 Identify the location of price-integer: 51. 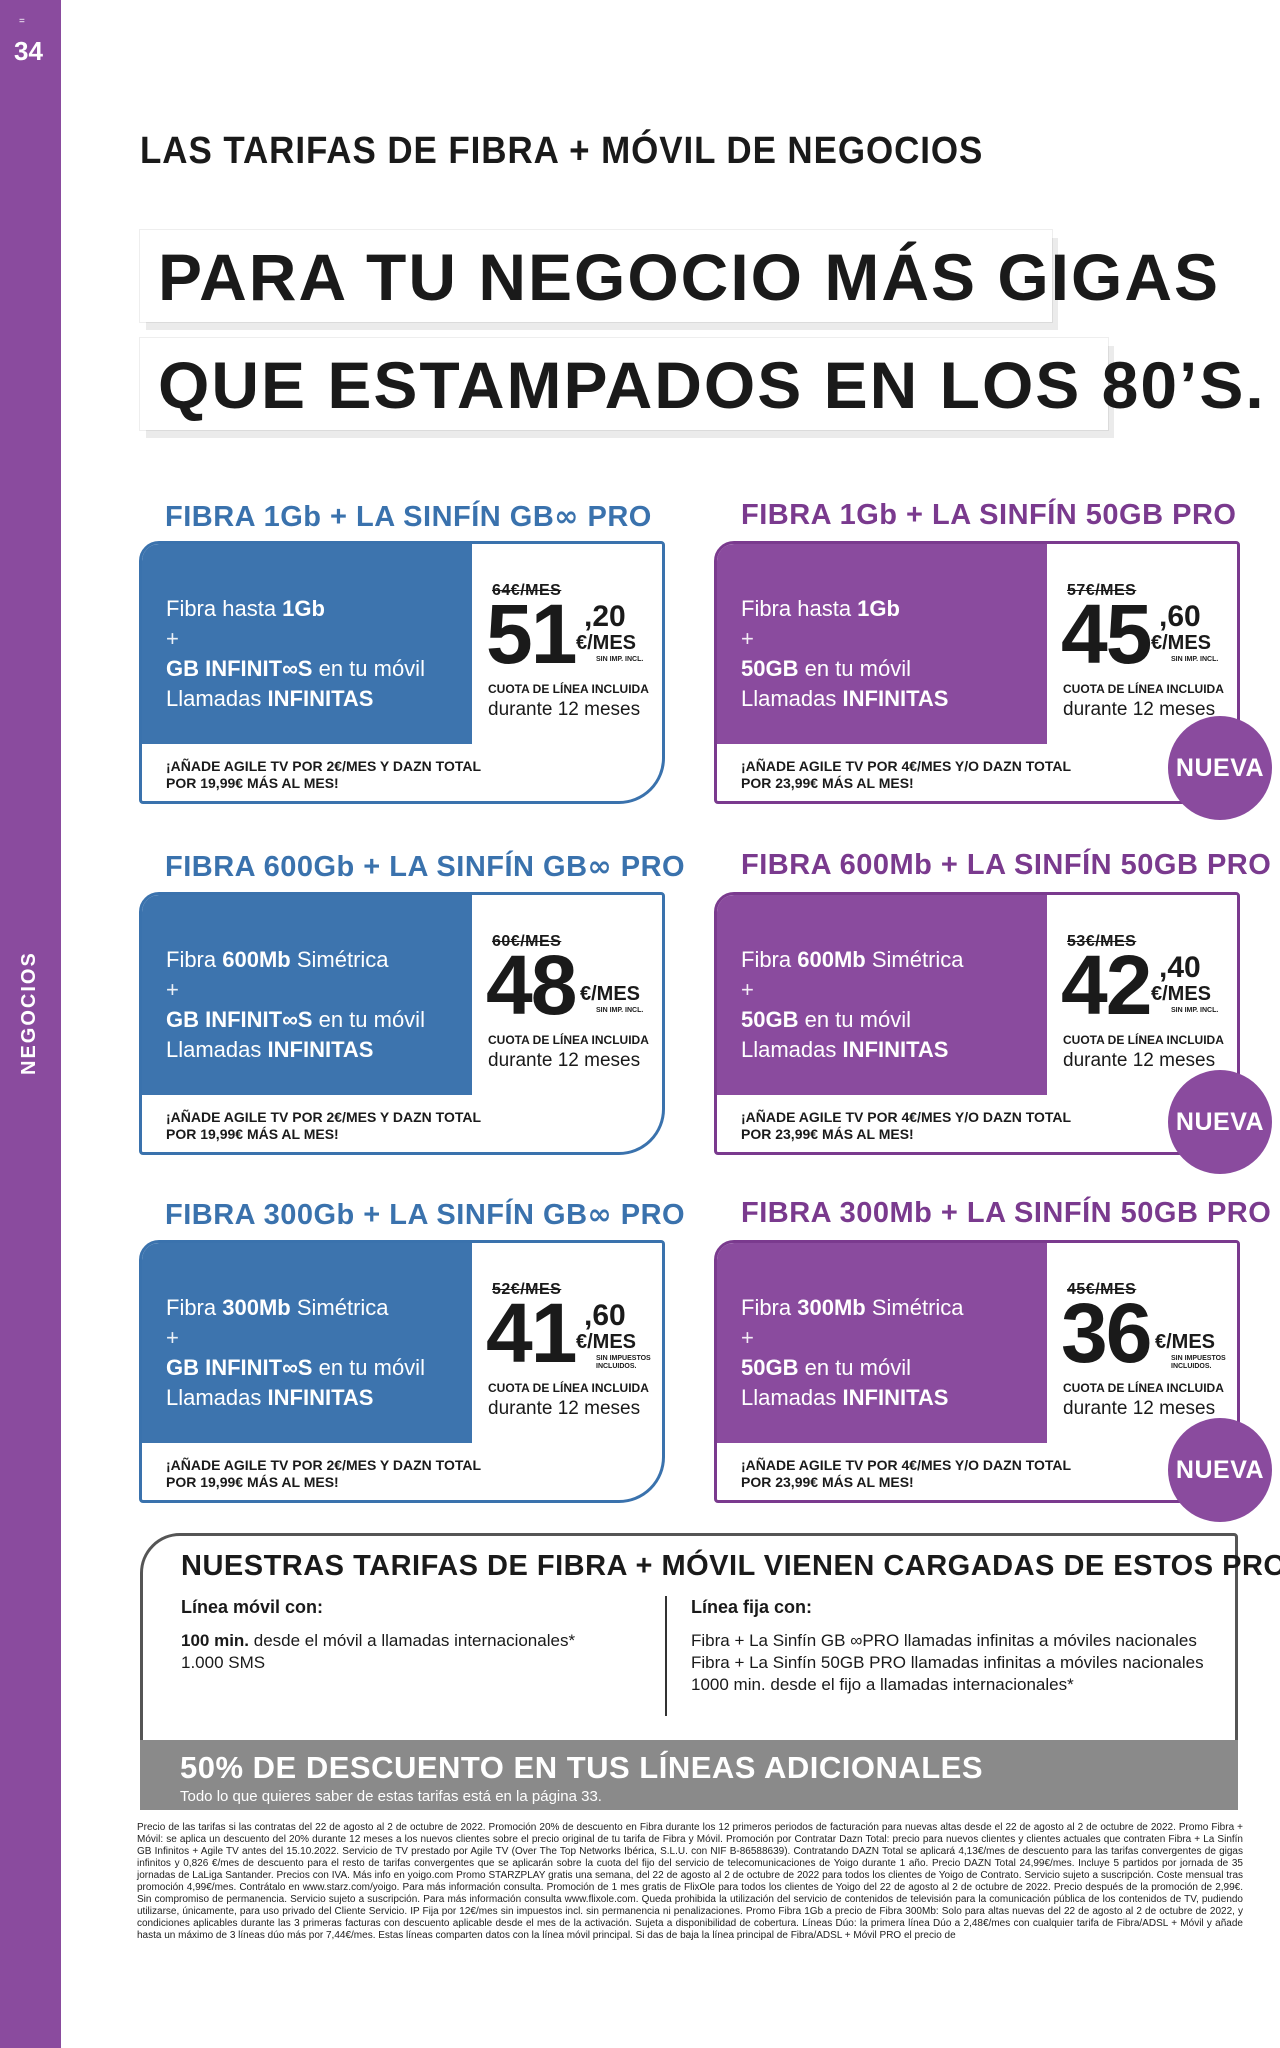
(531, 634).